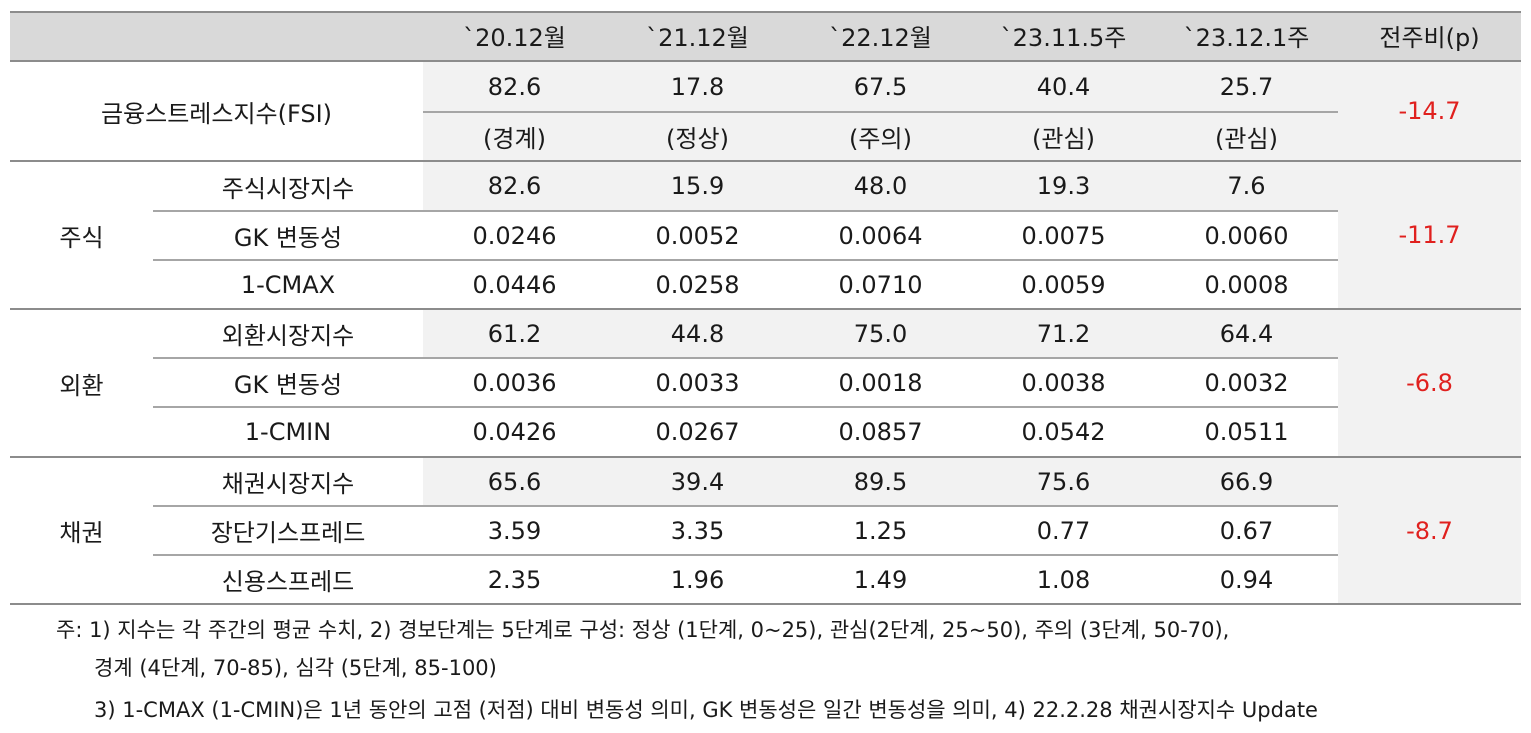 This screenshot has height=733, width=1531. I want to click on fx-cell: 0.0542, so click(1063, 432).